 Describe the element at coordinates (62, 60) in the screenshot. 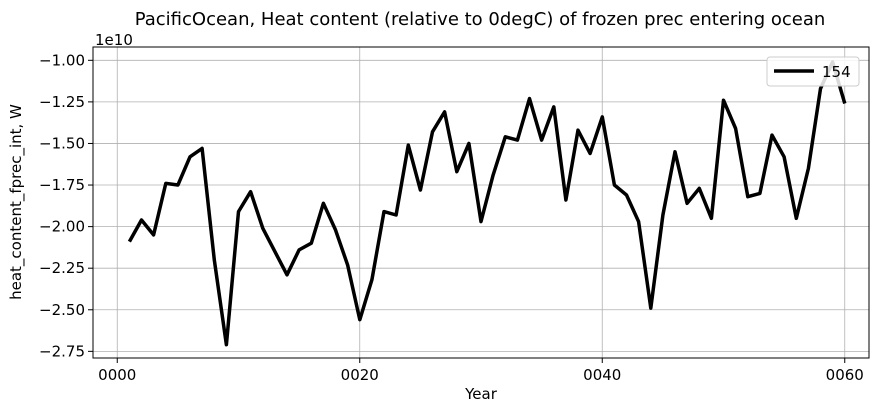

I see `y-tick-label: −1.00` at that location.